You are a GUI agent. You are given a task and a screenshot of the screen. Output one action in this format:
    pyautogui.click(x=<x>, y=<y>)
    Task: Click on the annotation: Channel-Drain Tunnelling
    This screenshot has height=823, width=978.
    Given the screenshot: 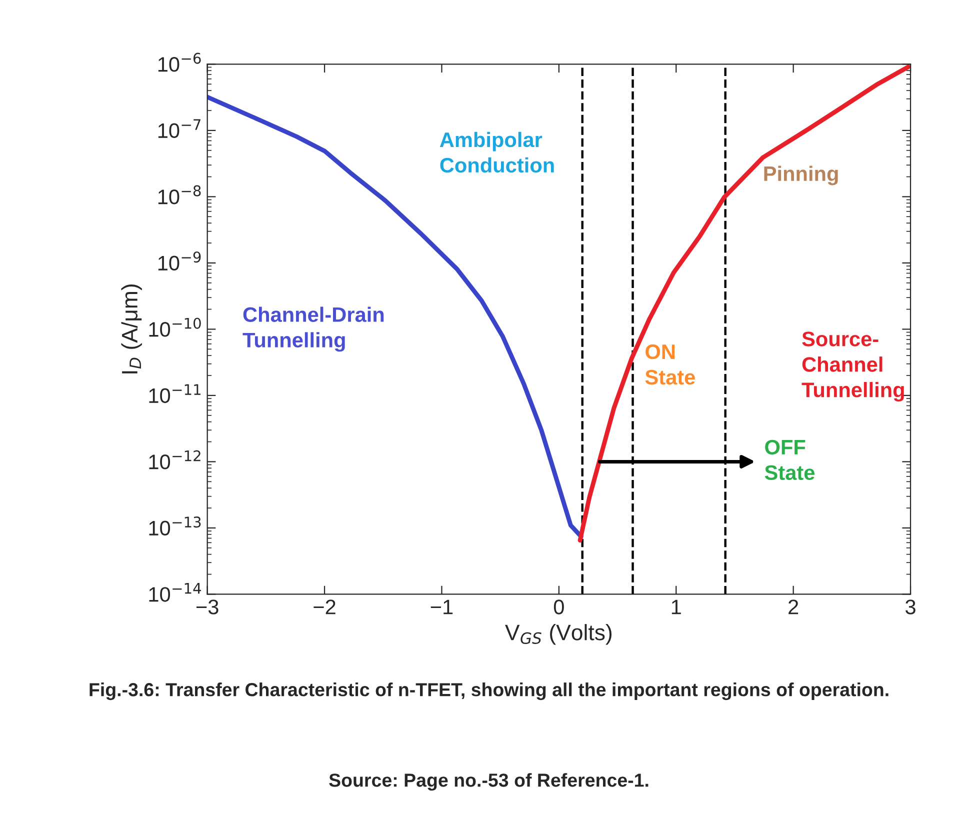 What is the action you would take?
    pyautogui.click(x=313, y=329)
    